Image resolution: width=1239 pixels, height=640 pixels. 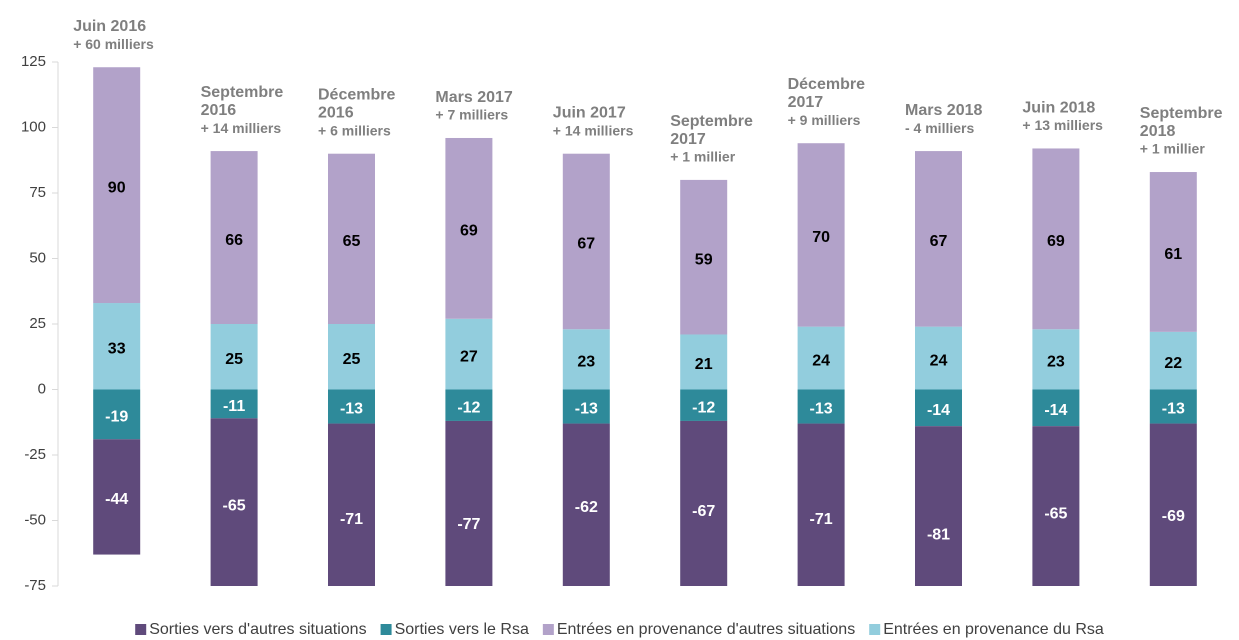 What do you see at coordinates (37, 257) in the screenshot?
I see `y-tick-label: 50` at bounding box center [37, 257].